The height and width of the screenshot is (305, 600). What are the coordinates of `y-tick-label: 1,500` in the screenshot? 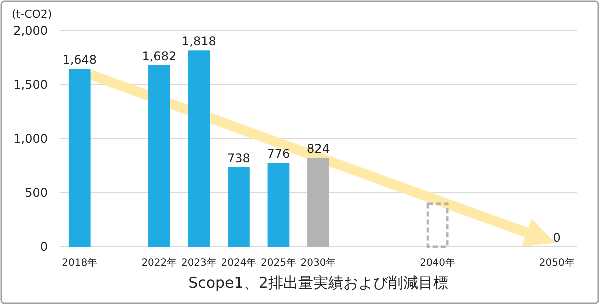 It's located at (31, 85).